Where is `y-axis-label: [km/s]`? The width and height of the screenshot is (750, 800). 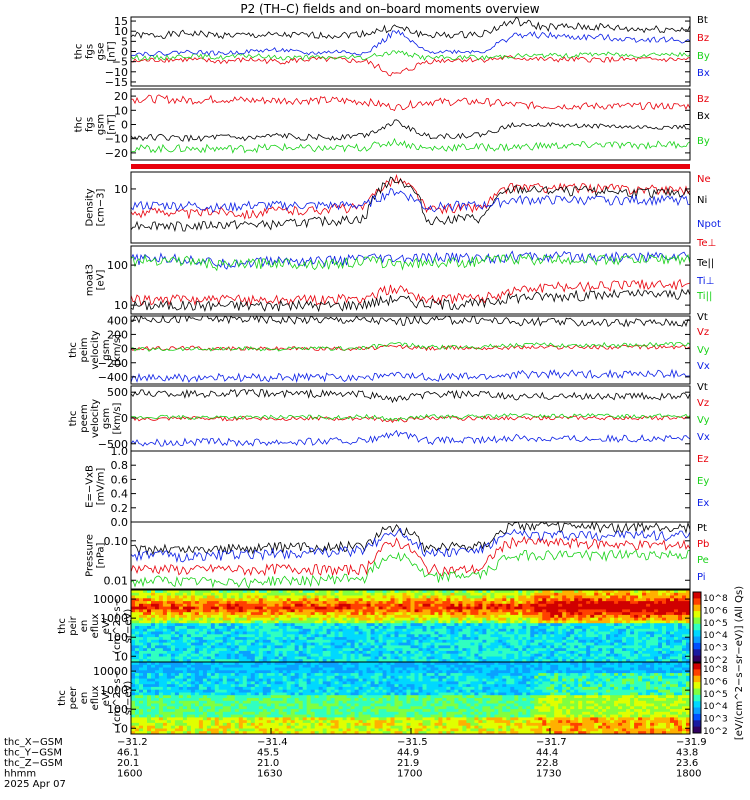
y-axis-label: [km/s] is located at coordinates (117, 418).